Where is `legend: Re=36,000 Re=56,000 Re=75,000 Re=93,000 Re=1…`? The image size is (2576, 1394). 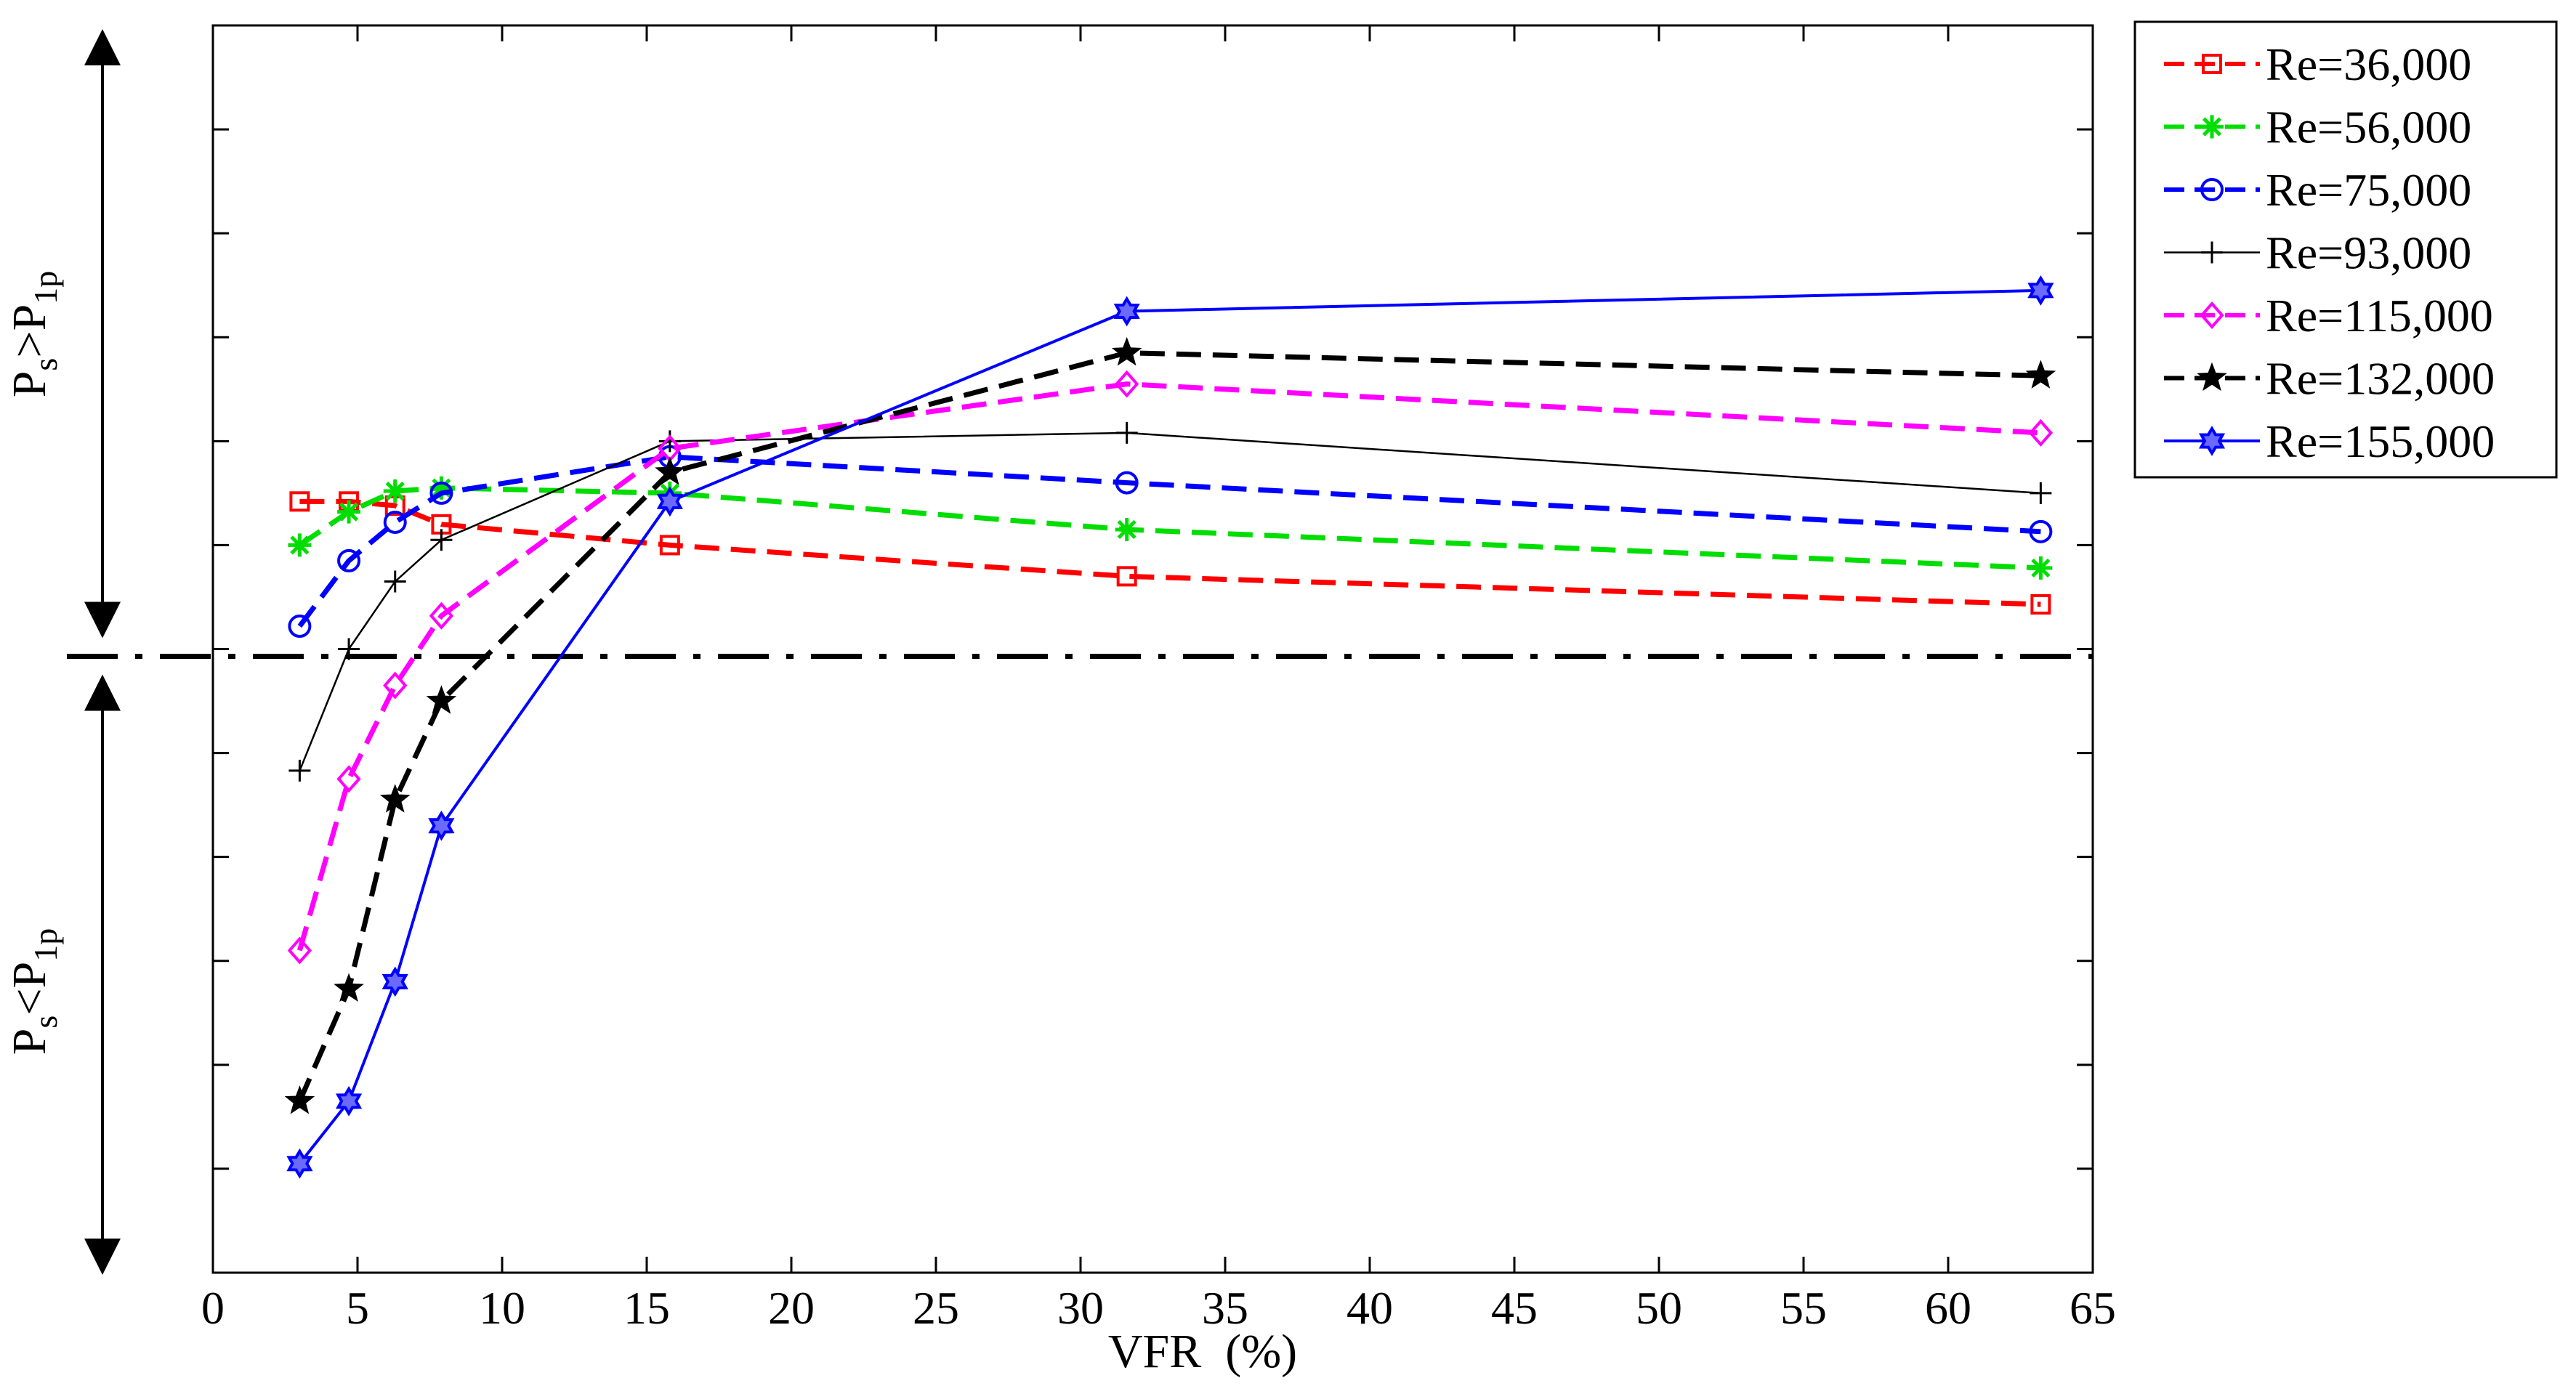
legend: Re=36,000 Re=56,000 Re=75,000 Re=93,000 Re=1… is located at coordinates (2346, 249).